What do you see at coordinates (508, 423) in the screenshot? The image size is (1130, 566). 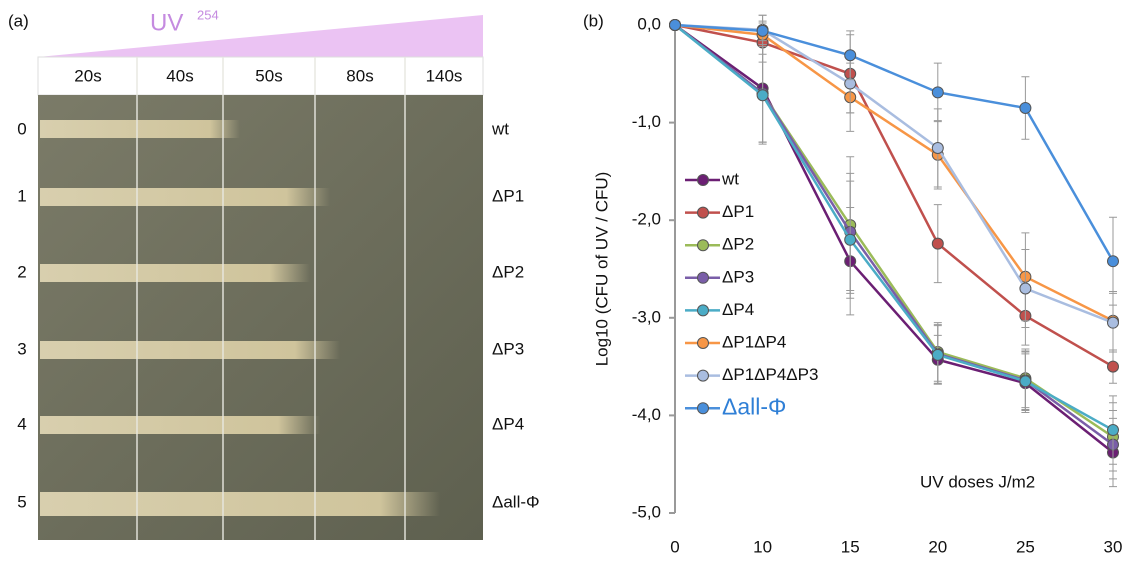 I see `strain-label: ΔP4` at bounding box center [508, 423].